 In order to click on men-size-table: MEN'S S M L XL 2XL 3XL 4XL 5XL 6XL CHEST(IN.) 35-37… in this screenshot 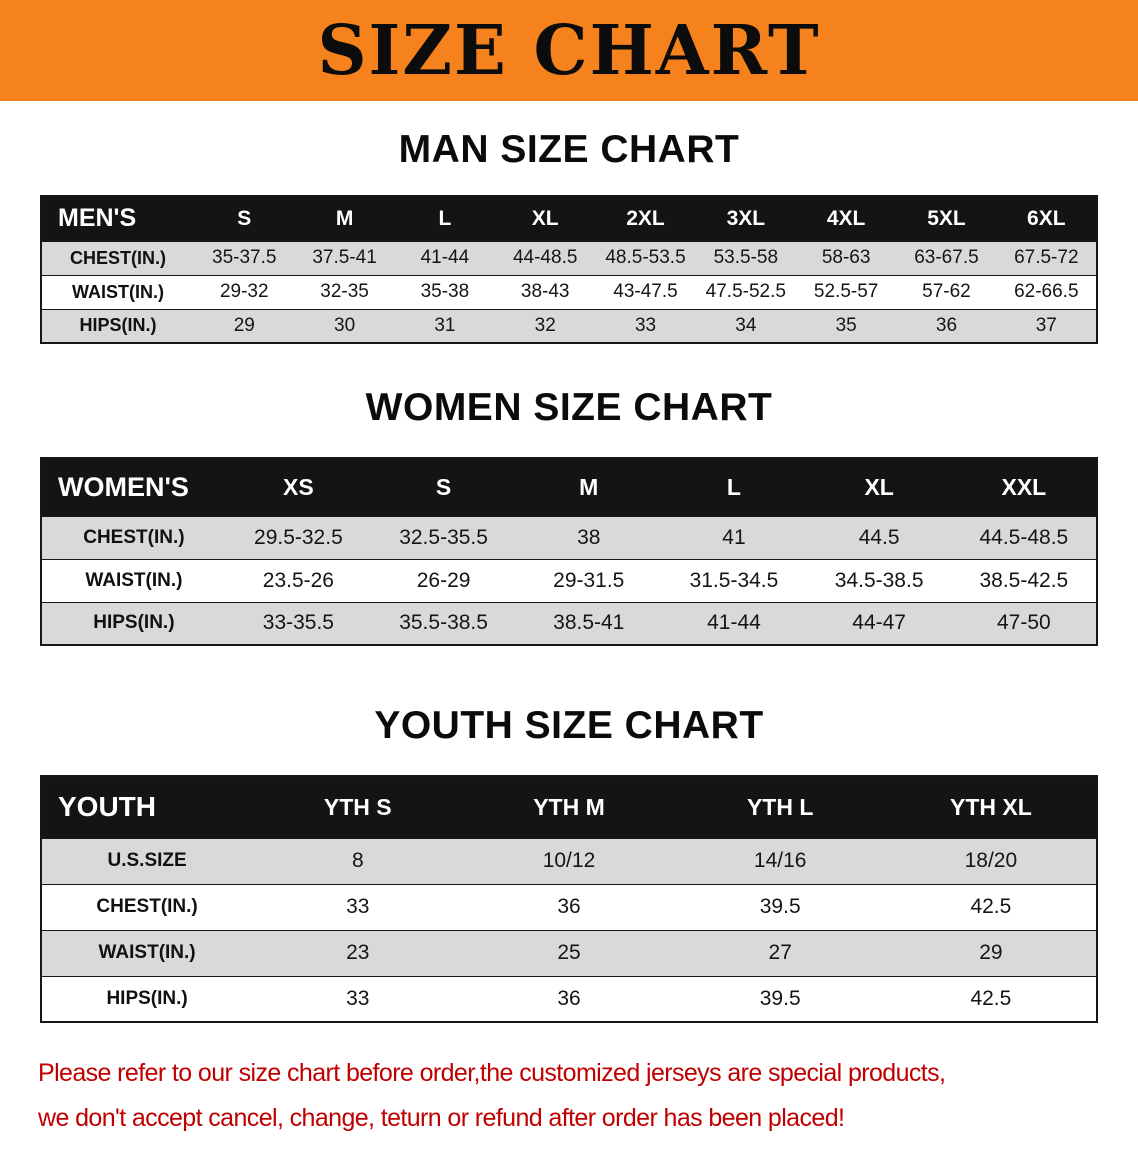, I will do `click(569, 269)`.